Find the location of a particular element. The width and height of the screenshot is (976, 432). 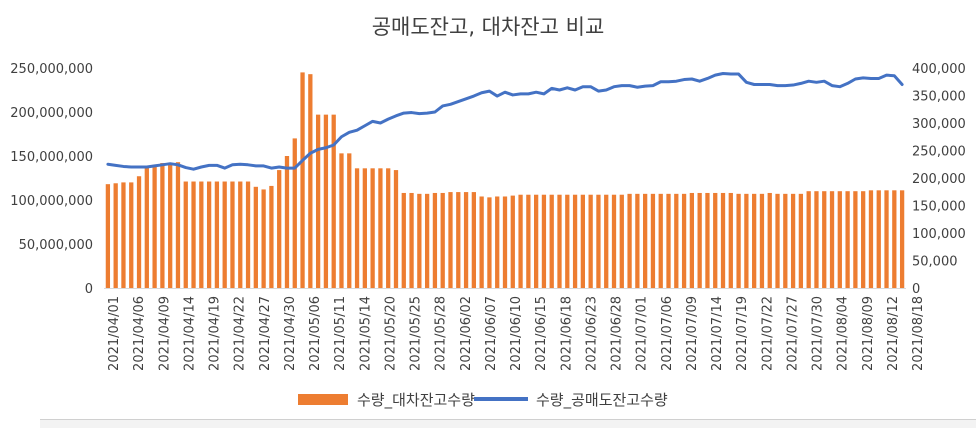

x-tick-label: 2021/07/01 is located at coordinates (642, 333).